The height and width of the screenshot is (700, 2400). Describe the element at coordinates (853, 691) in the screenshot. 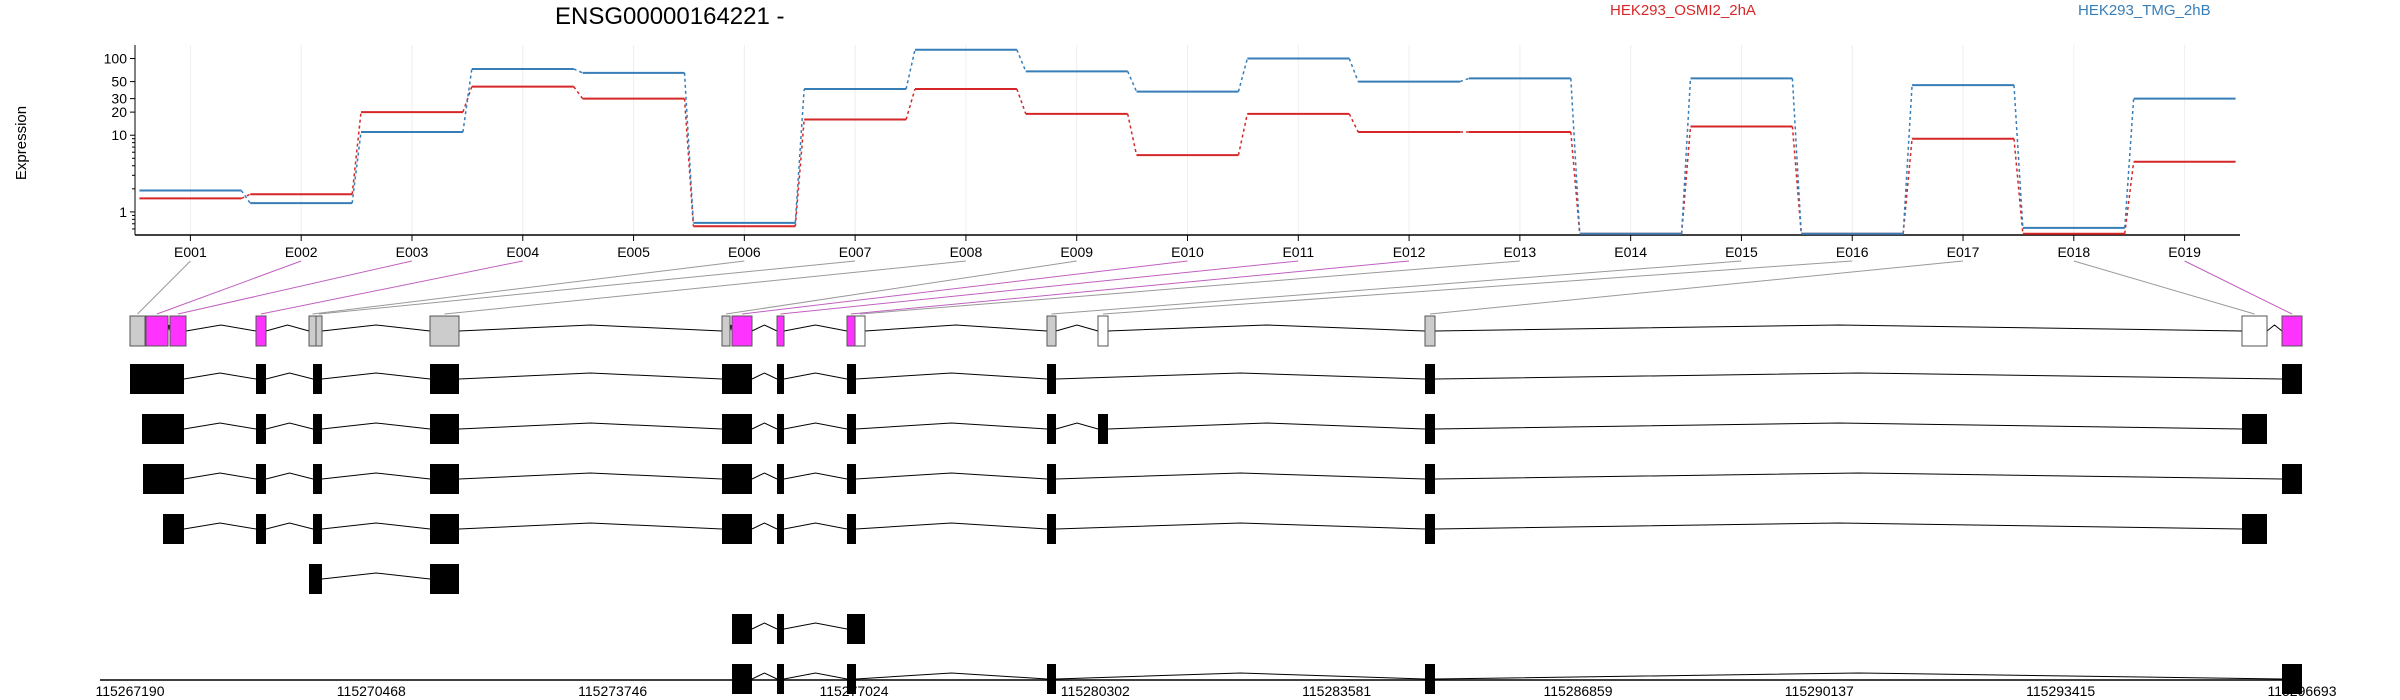

I see `coordinate-tick-label: 115277024` at that location.